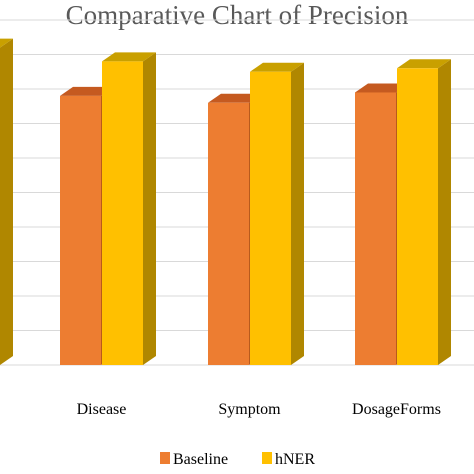  I want to click on bar-partial-hner-side, so click(6, 201).